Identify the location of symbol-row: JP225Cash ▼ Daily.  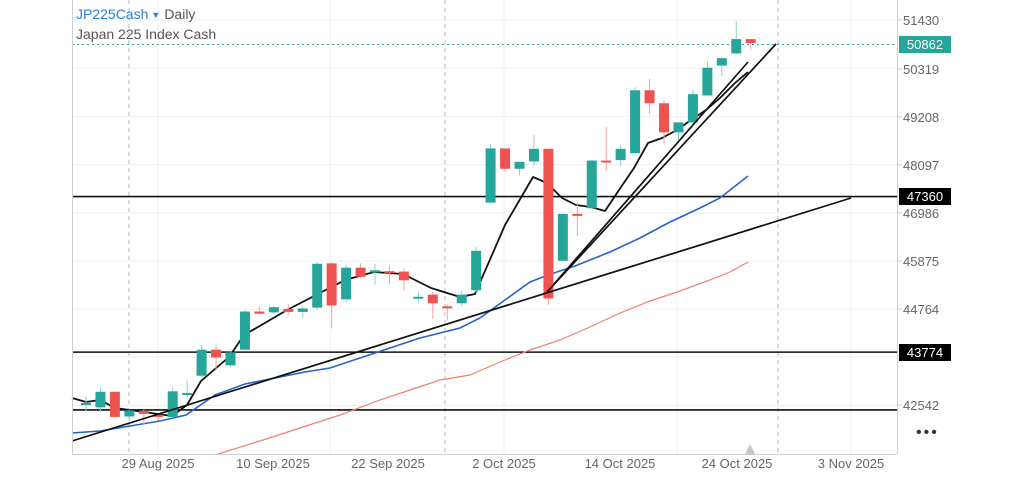
(146, 15).